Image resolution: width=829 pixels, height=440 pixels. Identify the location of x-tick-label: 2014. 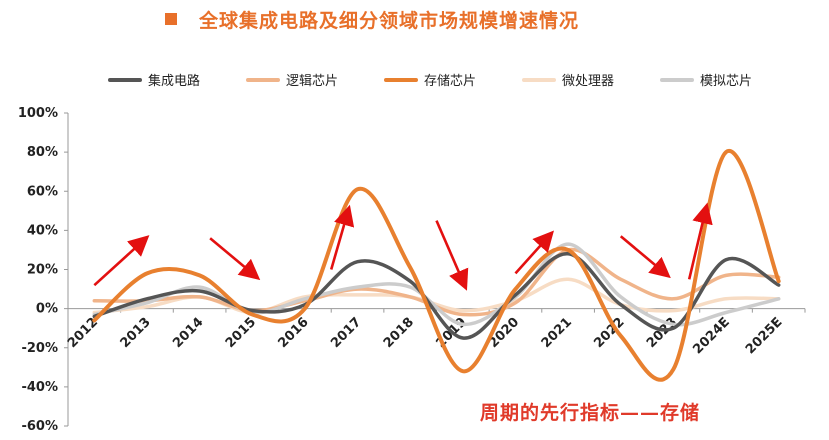
(188, 333).